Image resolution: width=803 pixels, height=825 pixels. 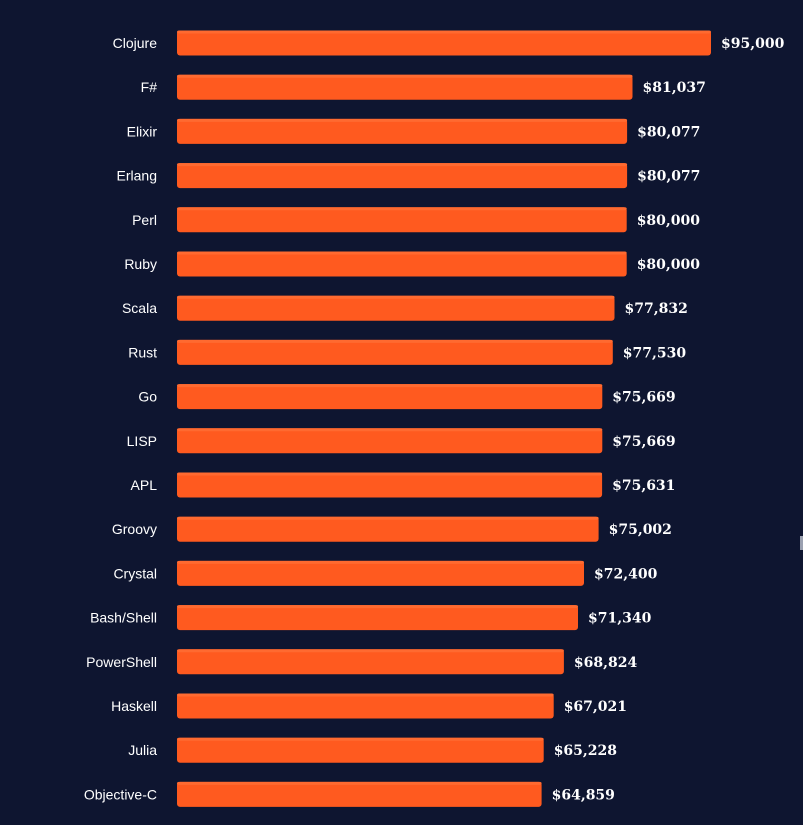 I want to click on value-label: $75,002, so click(x=640, y=530).